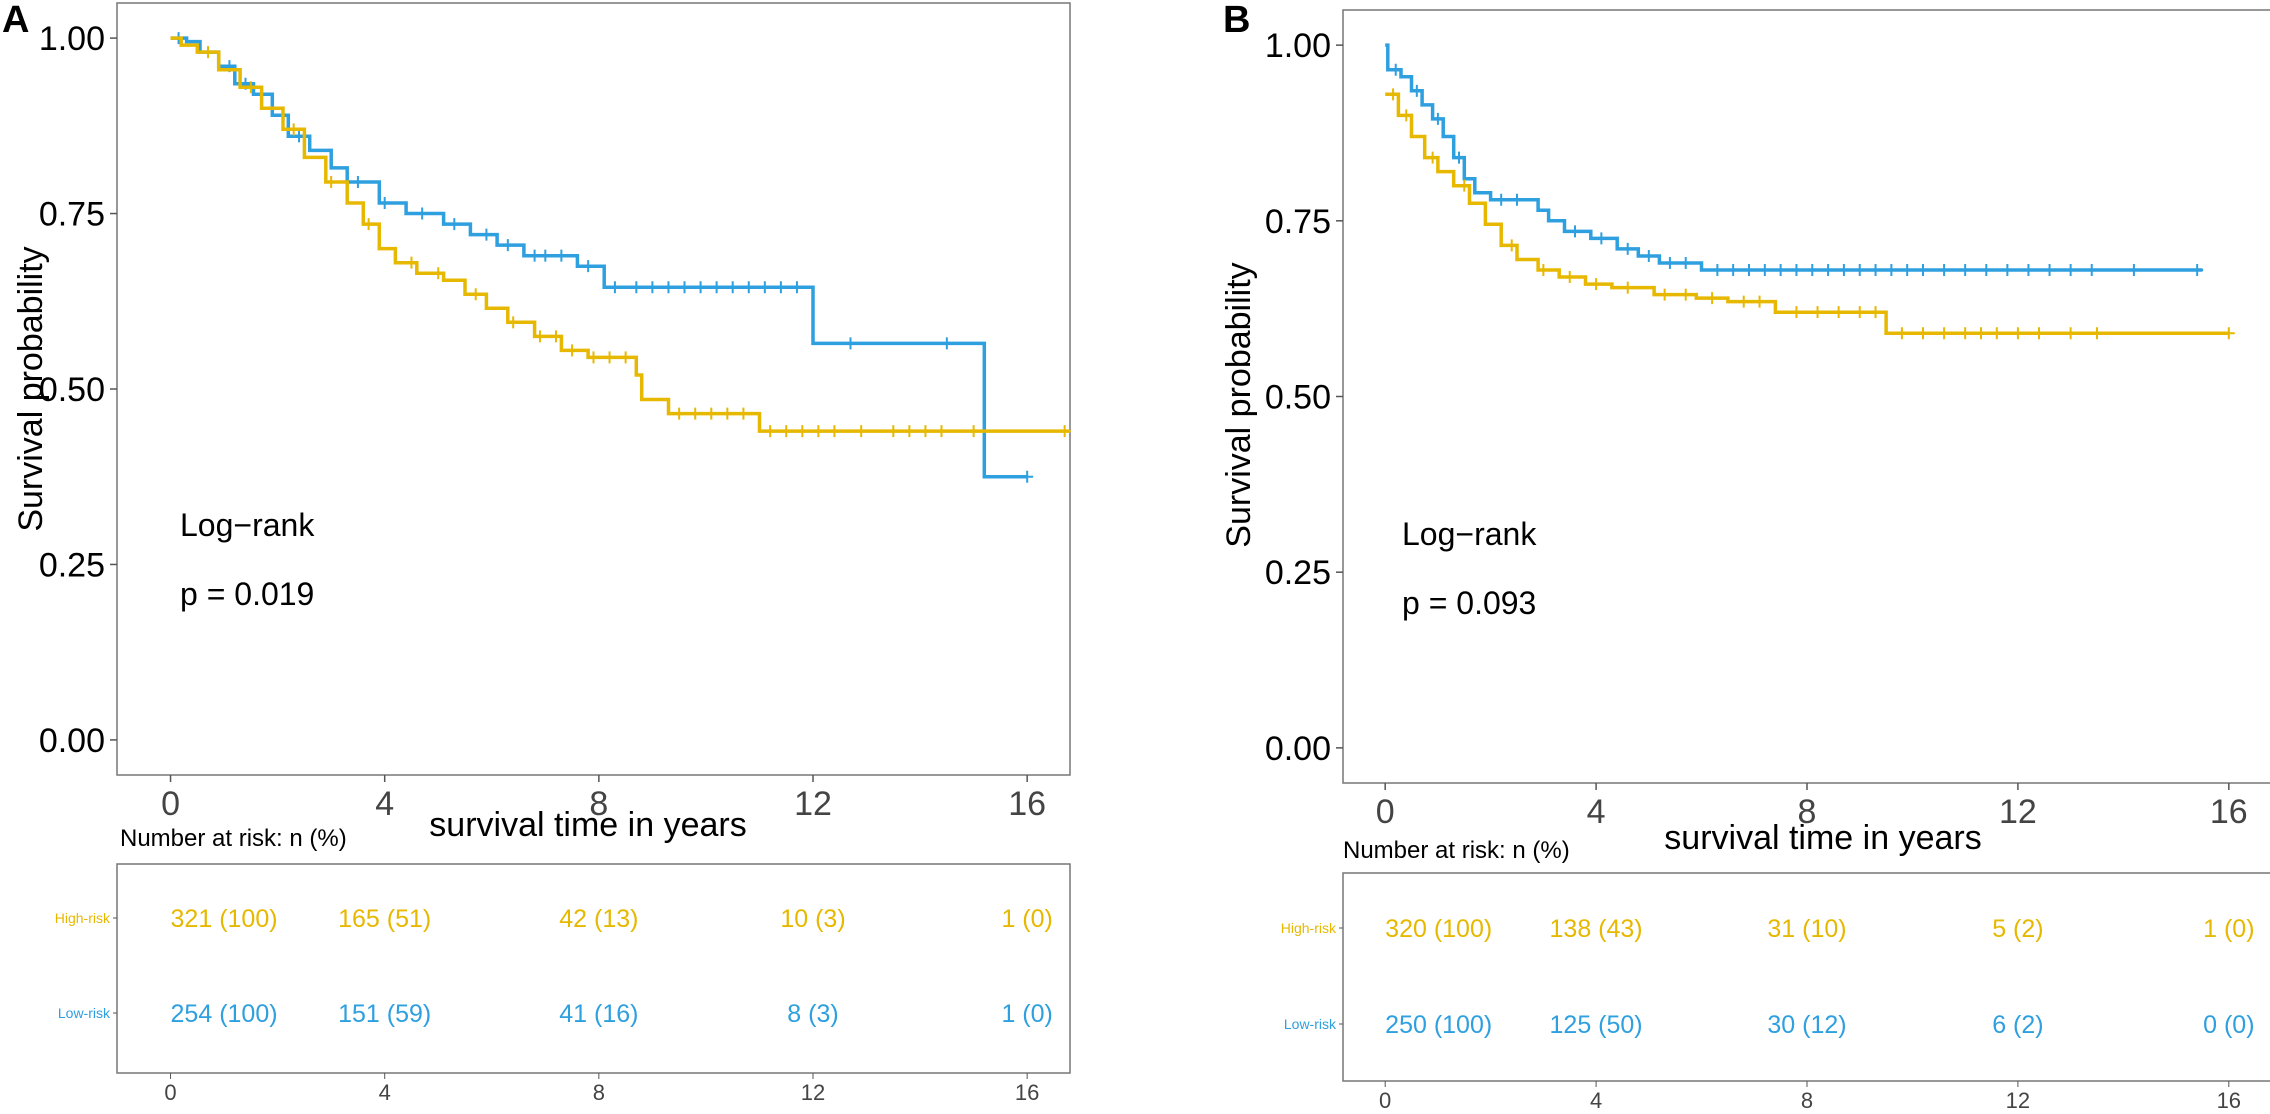 The height and width of the screenshot is (1114, 2270). I want to click on y-tick-label: 1.00, so click(72, 39).